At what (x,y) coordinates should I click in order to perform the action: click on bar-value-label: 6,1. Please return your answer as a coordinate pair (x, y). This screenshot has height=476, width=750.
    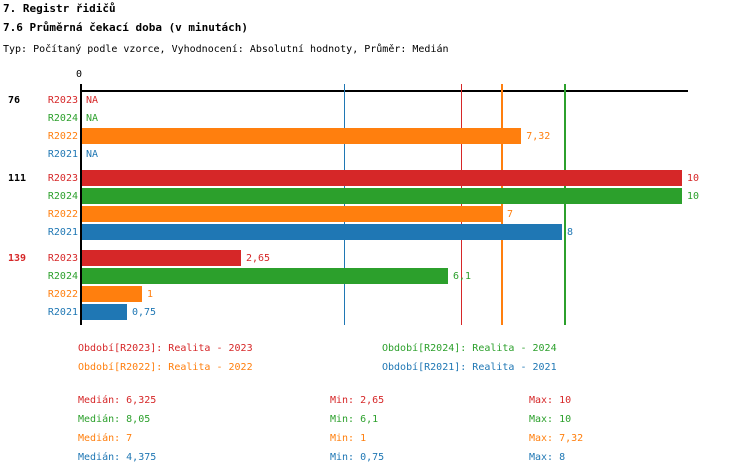
    Looking at the image, I should click on (462, 276).